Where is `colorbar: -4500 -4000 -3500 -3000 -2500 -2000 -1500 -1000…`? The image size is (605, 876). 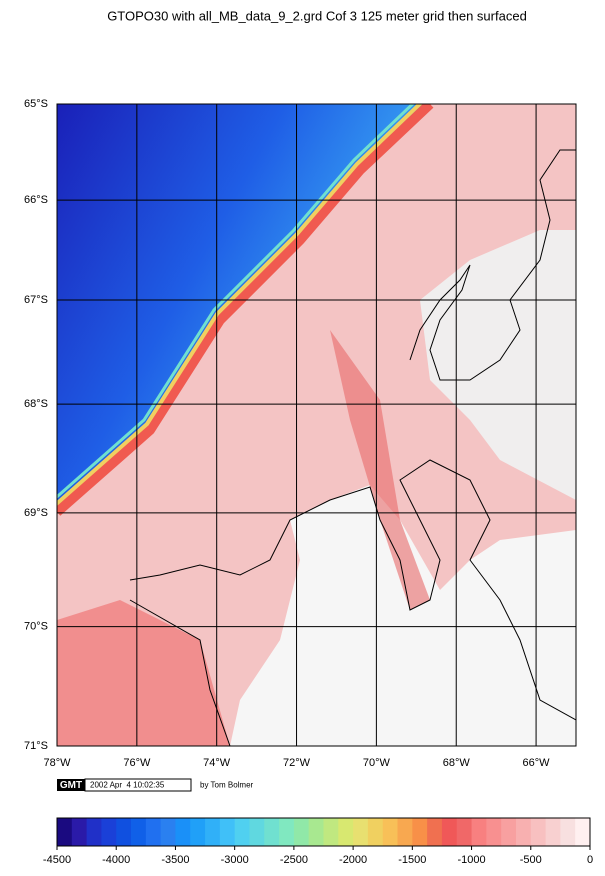 colorbar: -4500 -4000 -3500 -3000 -2500 -2000 -1500 -1000… is located at coordinates (318, 841).